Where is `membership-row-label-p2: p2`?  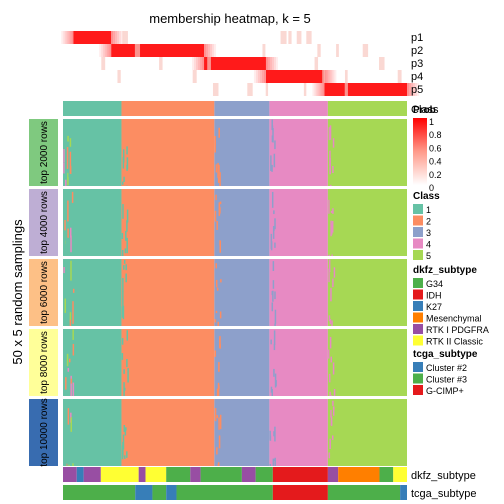 membership-row-label-p2: p2 is located at coordinates (417, 51).